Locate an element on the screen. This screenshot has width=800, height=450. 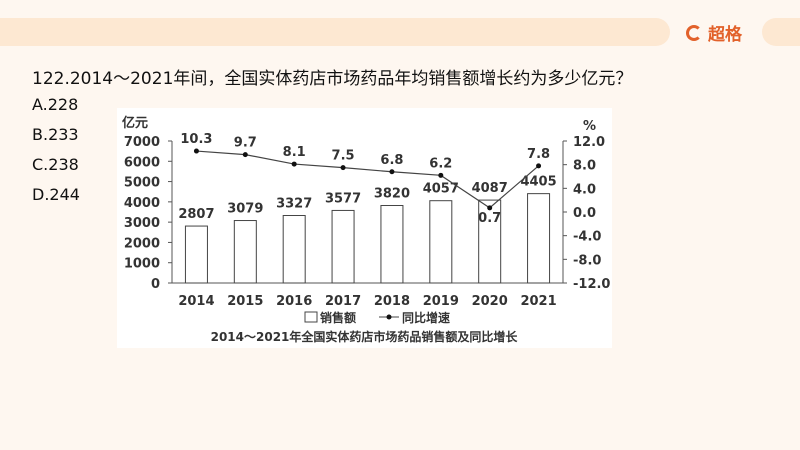
right-tick-label: 4.0 is located at coordinates (584, 189).